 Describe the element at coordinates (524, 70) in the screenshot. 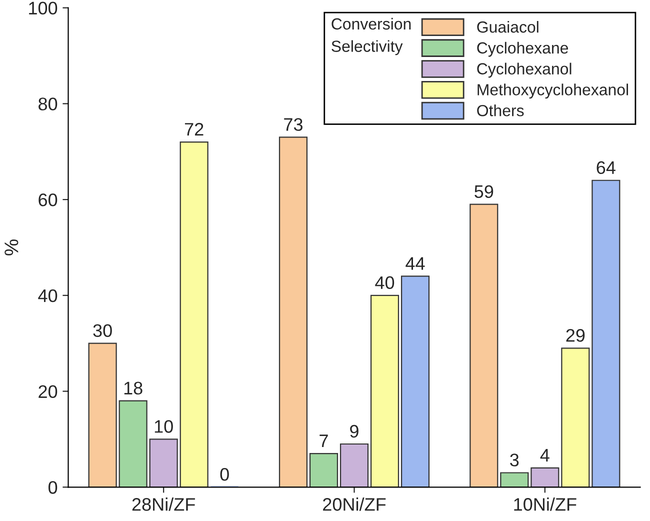

I see `legend-label: Cyclohexanol` at that location.